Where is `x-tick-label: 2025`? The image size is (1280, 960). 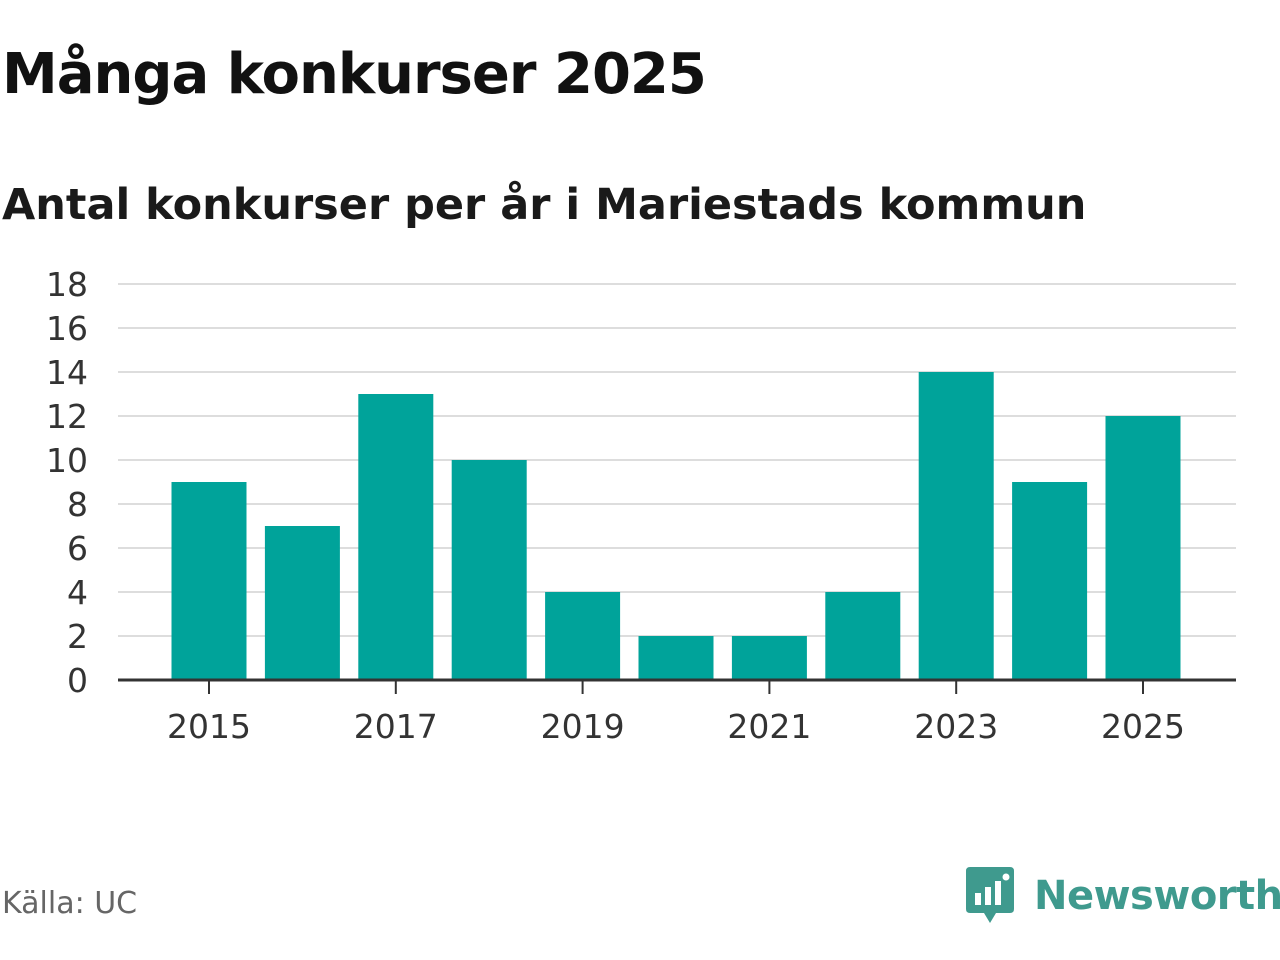
x-tick-label: 2025 is located at coordinates (1143, 726).